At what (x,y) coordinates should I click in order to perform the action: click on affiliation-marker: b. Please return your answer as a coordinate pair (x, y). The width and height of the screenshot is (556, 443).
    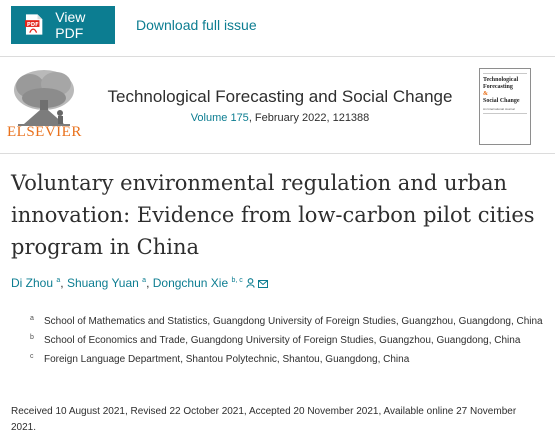
    Looking at the image, I should click on (32, 337).